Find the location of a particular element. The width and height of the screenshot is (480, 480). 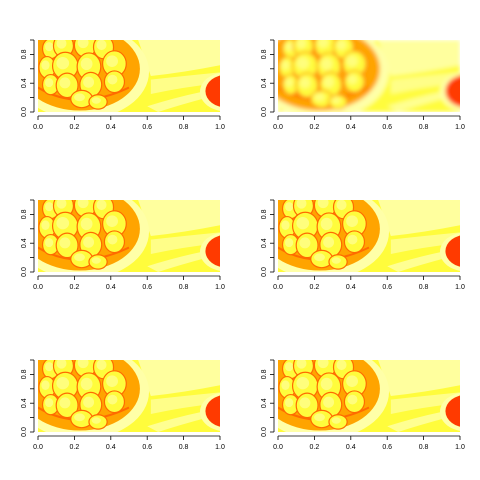

plot-panel-6: 0.0 0.2 0.4 0.6 0.8 1.0 0.0 0.4 0.8 is located at coordinates (363, 405).